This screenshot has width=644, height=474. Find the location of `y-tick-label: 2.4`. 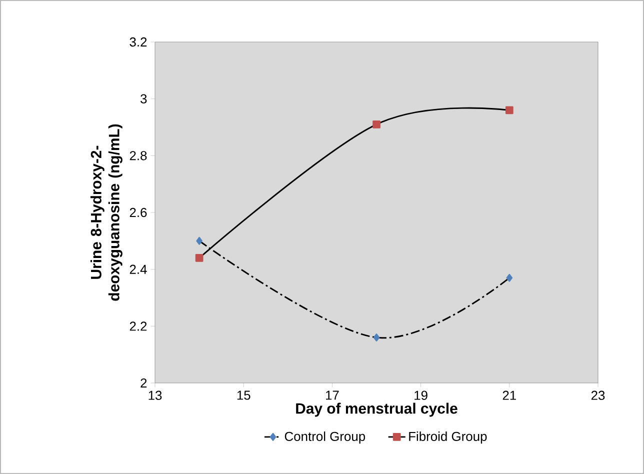

y-tick-label: 2.4 is located at coordinates (138, 269).